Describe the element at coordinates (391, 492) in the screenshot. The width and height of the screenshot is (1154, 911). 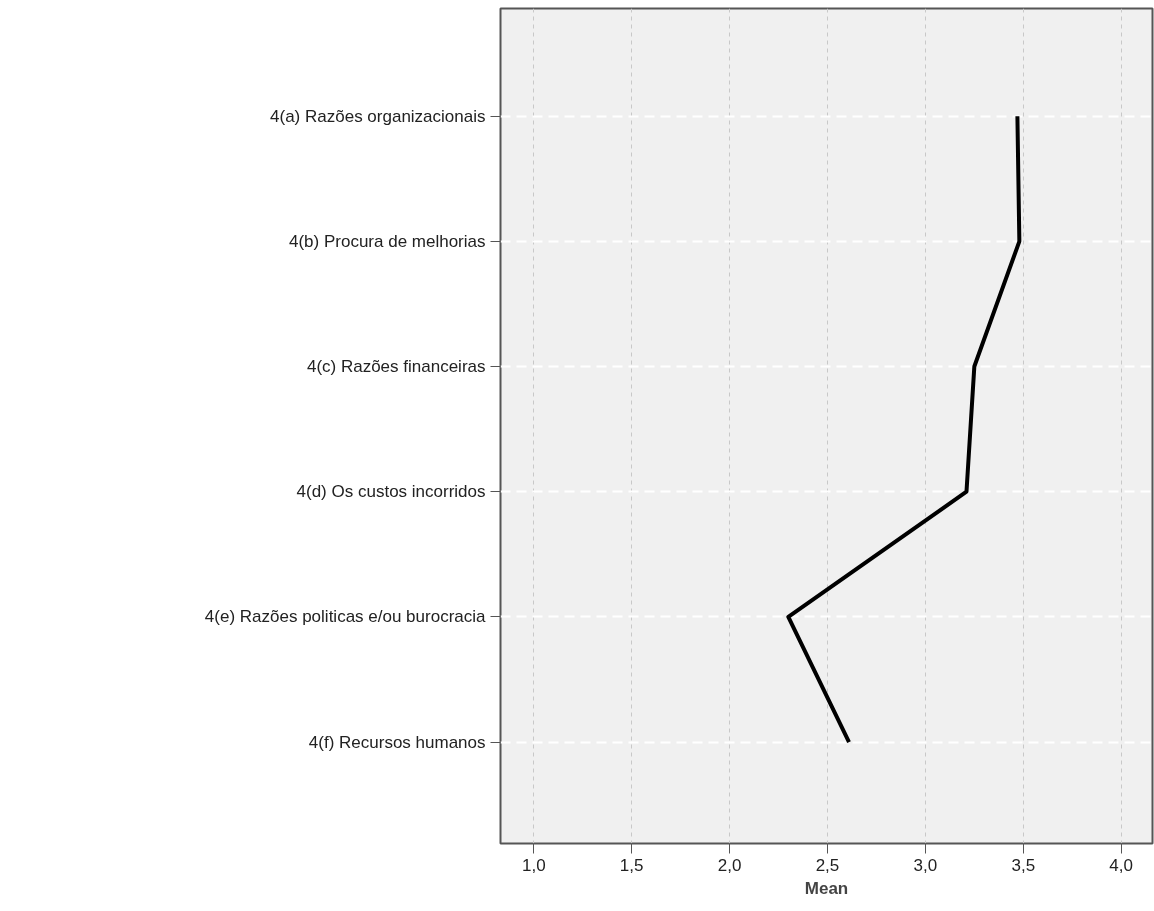
I see `y-tick-label: 4(d) Os custos incorridos` at that location.